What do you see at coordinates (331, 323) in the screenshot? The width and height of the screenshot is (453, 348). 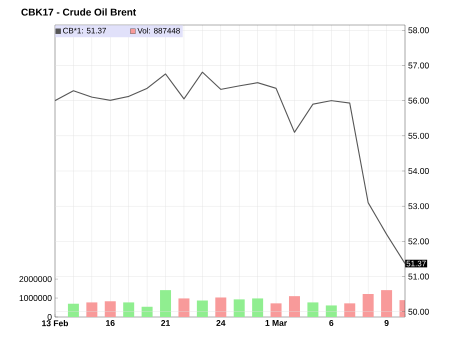 I see `x-tick-label: 6` at bounding box center [331, 323].